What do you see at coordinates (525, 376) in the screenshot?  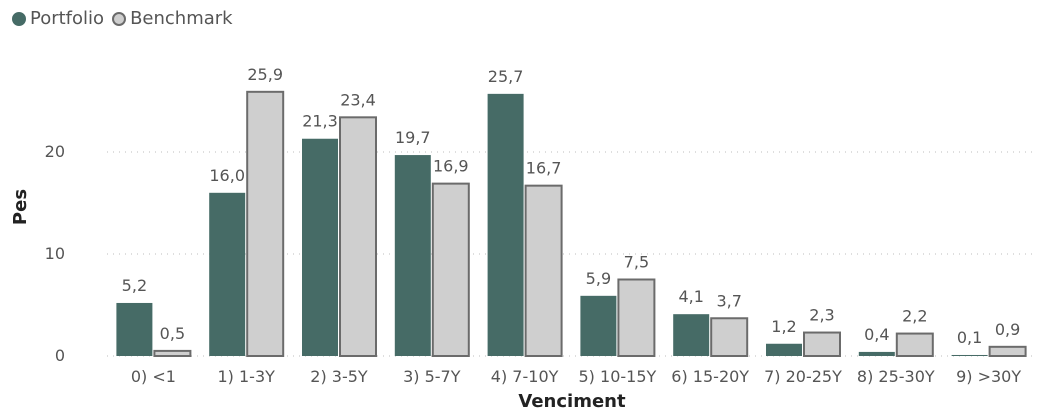 I see `x-tick-label: 4) 7-10Y` at bounding box center [525, 376].